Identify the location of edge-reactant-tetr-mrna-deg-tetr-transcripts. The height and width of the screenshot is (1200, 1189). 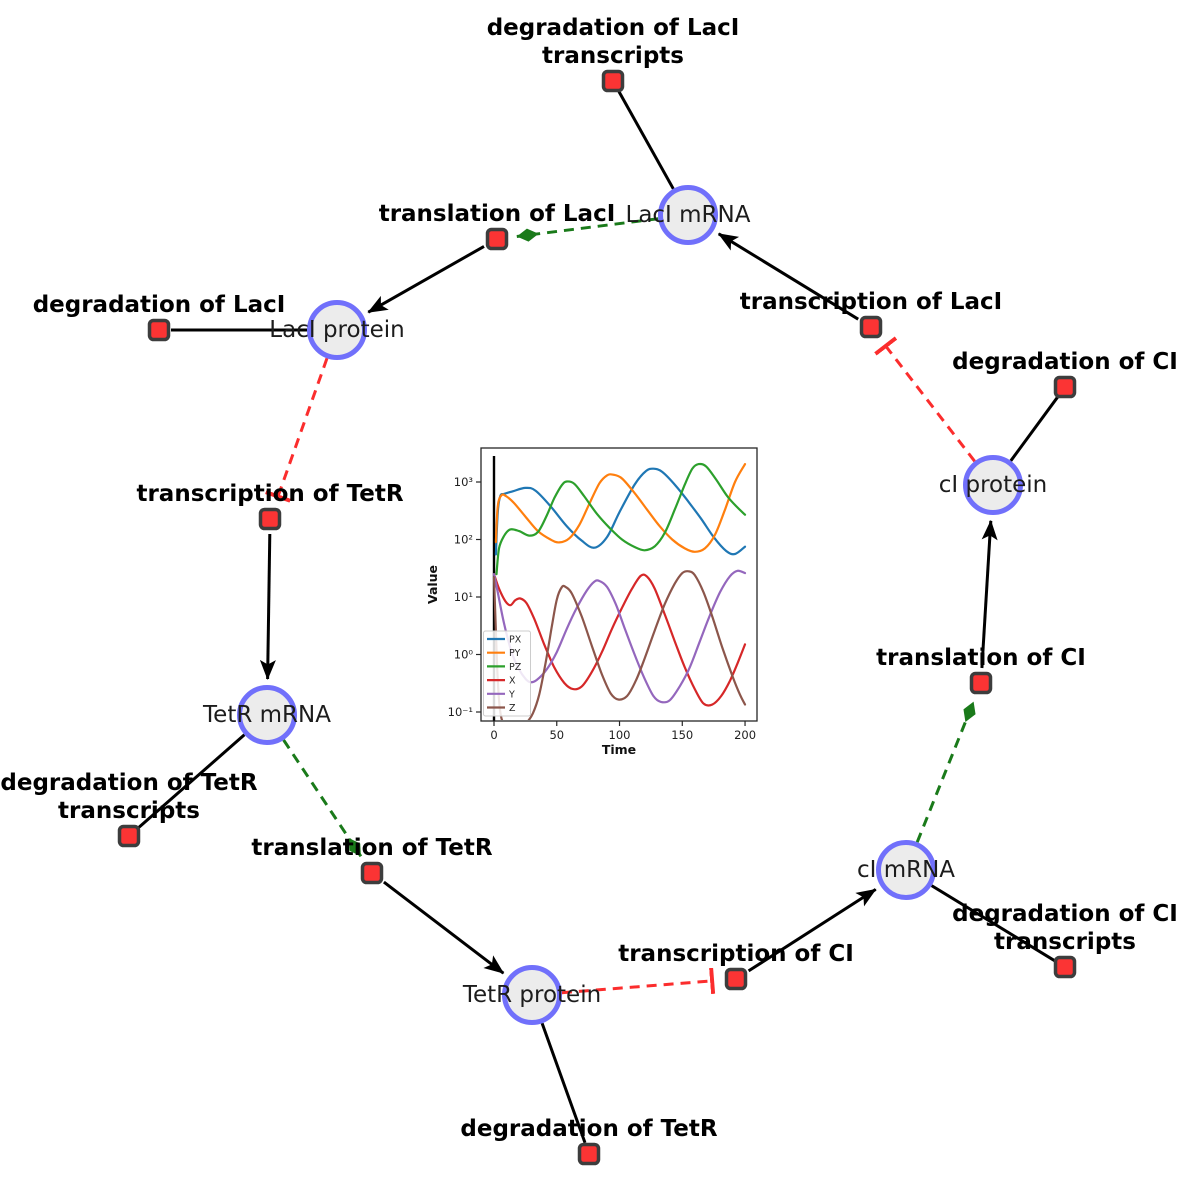
(191, 781).